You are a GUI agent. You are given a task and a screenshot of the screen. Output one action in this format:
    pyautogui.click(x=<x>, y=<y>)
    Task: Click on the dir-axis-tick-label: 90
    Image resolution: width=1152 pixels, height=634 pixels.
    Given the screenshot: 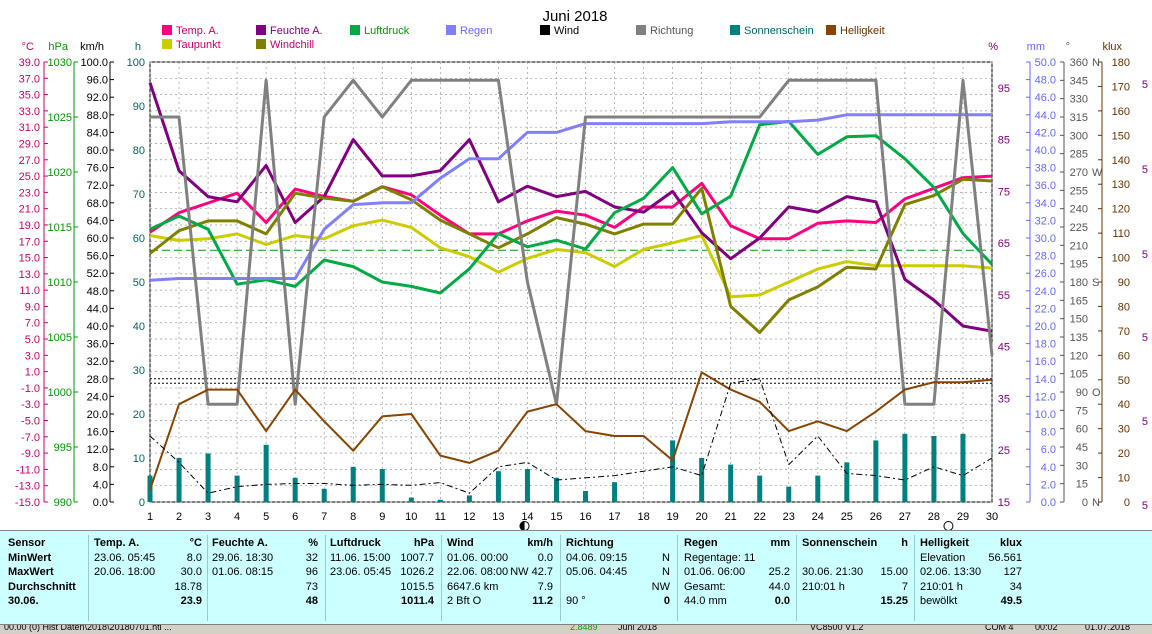 What is the action you would take?
    pyautogui.click(x=1082, y=393)
    